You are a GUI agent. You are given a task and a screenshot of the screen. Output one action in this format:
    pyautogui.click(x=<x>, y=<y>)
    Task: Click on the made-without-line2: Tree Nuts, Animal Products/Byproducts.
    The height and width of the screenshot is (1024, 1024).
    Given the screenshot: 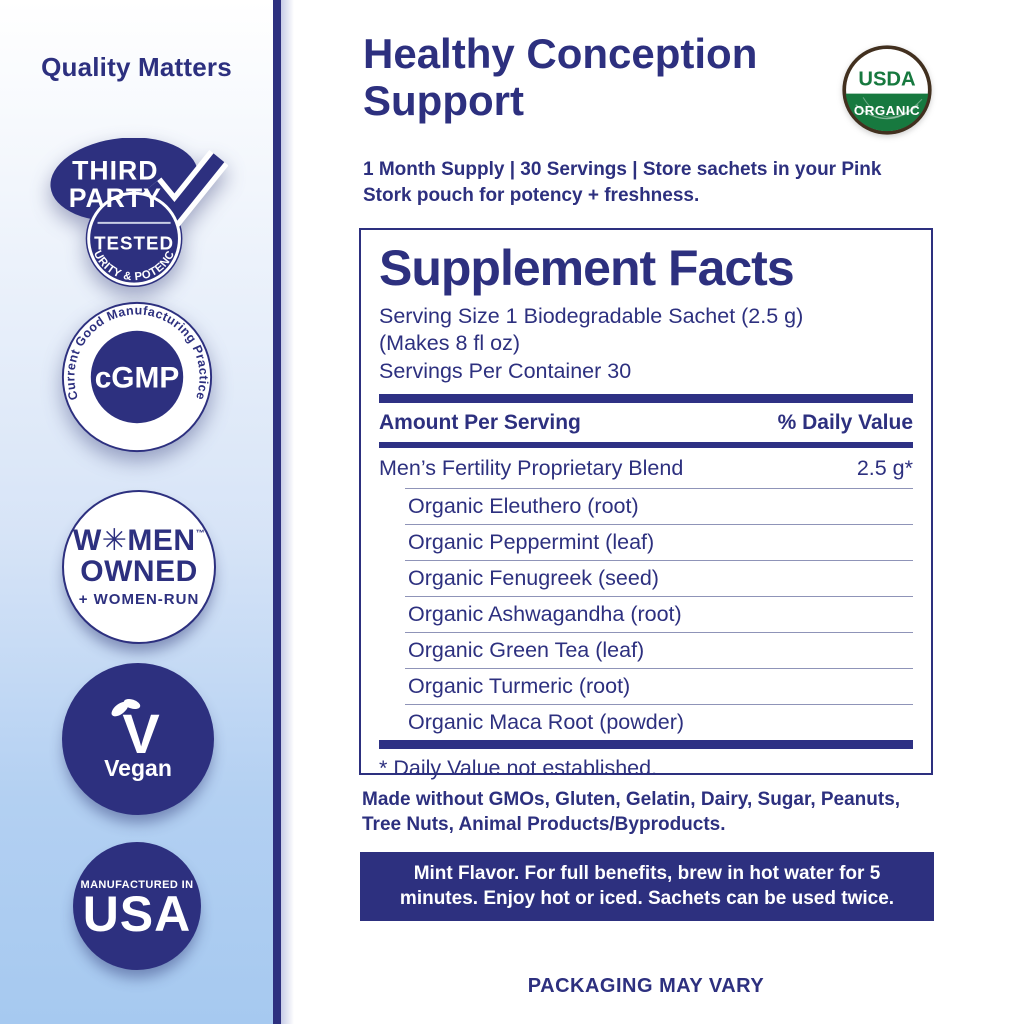 What is the action you would take?
    pyautogui.click(x=544, y=825)
    